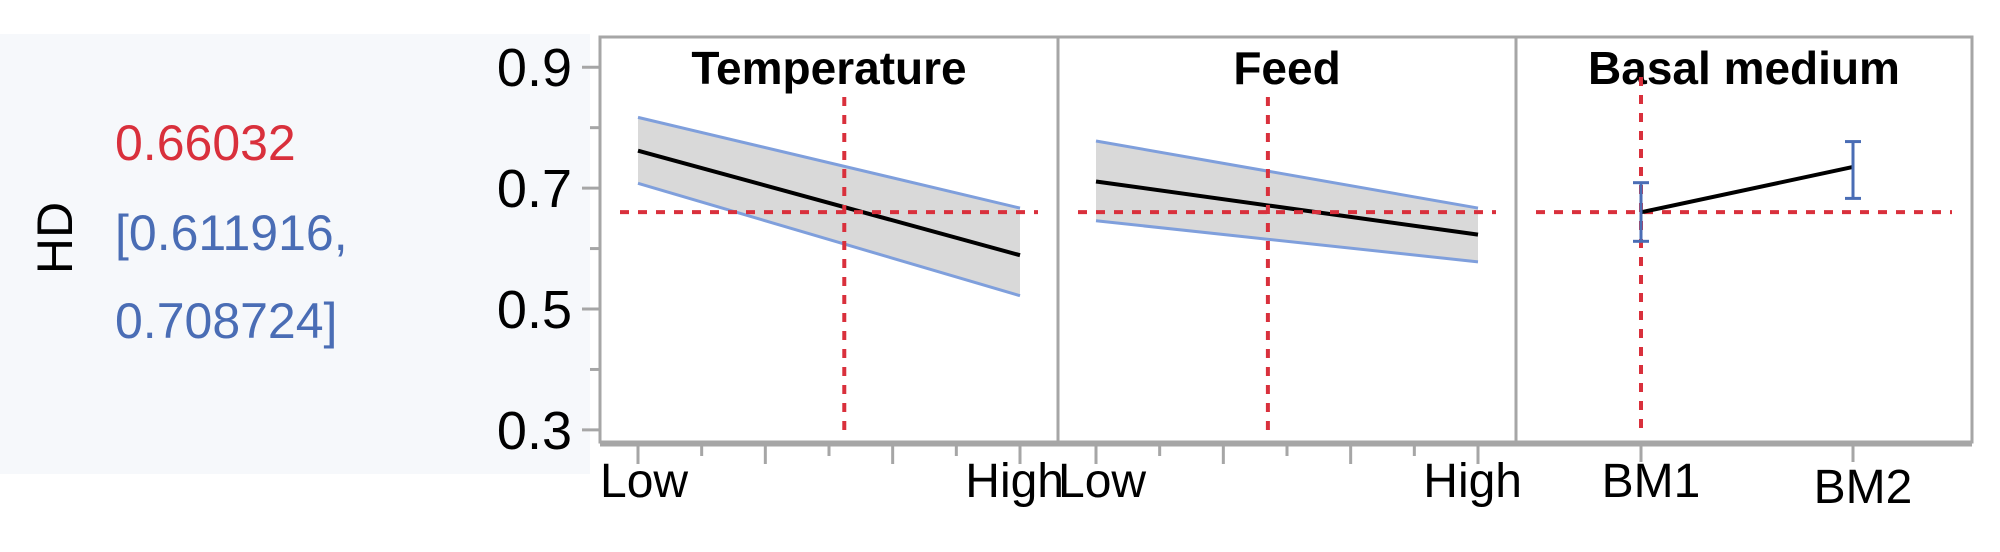 The height and width of the screenshot is (552, 2000). Describe the element at coordinates (534, 68) in the screenshot. I see `y-tick-label: 0.9` at that location.